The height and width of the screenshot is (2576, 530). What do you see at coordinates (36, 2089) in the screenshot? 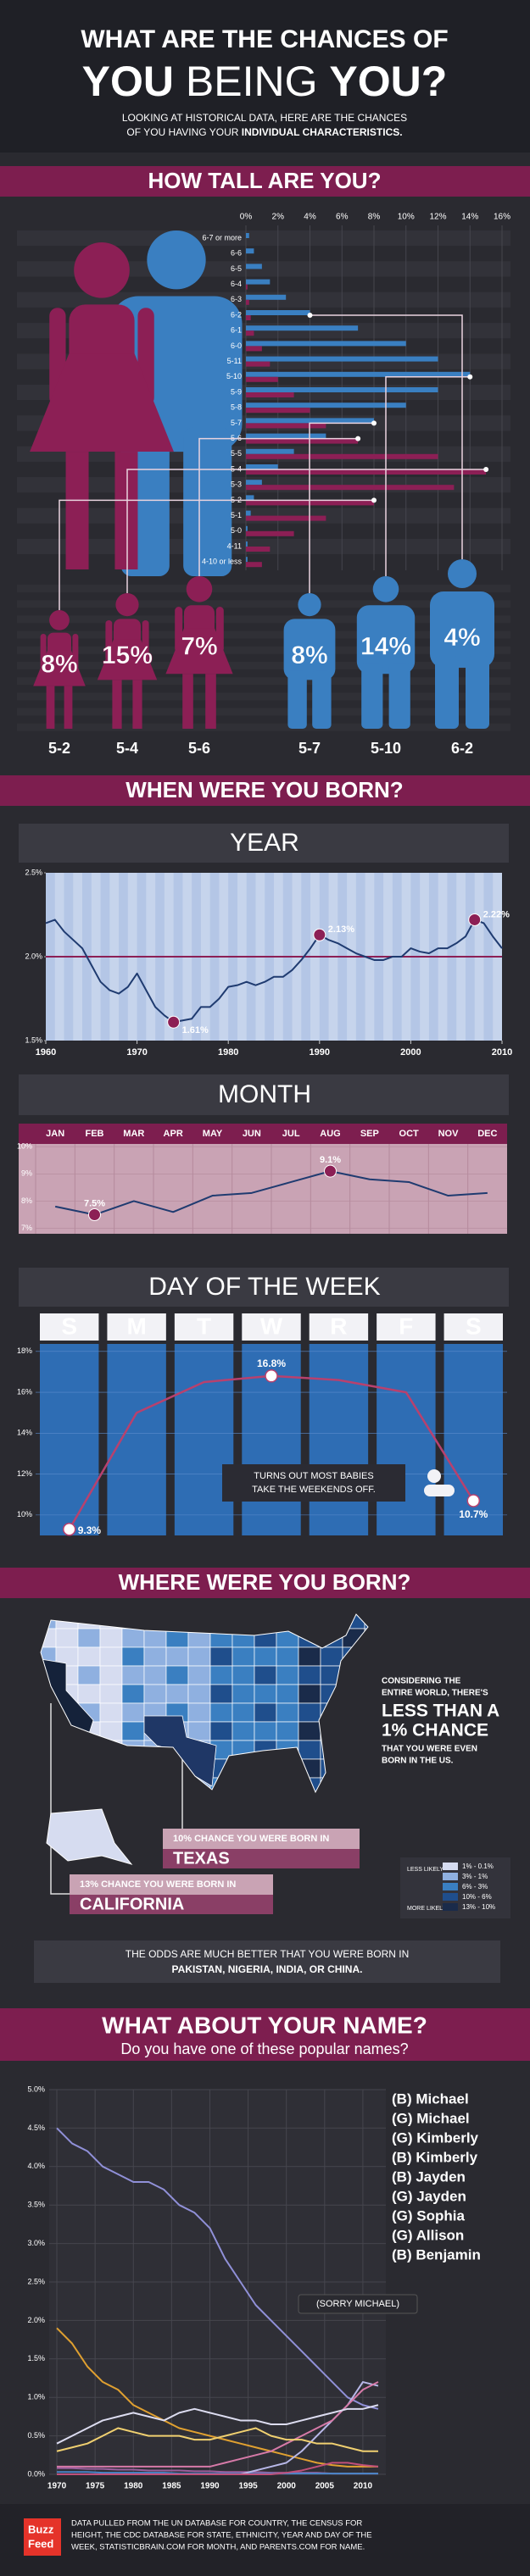
I see `y-tick-label: 5.0%` at bounding box center [36, 2089].